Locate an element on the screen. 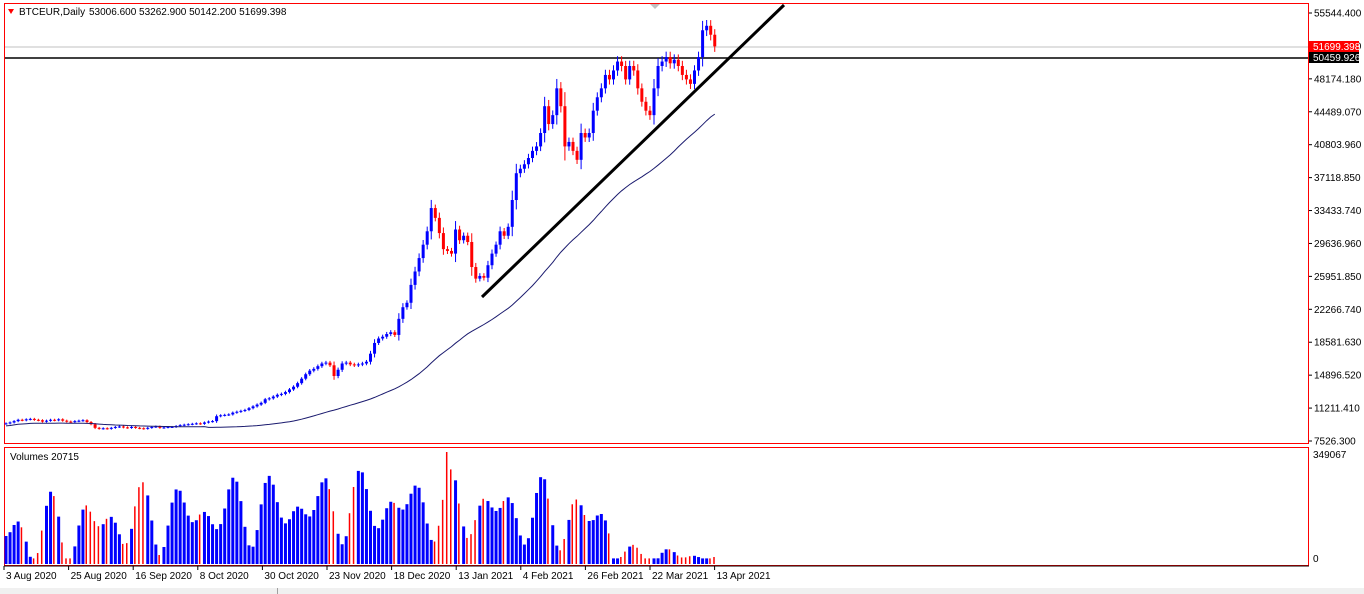 The image size is (1364, 594). time-axis-label: 26 Feb 2021 is located at coordinates (615, 576).